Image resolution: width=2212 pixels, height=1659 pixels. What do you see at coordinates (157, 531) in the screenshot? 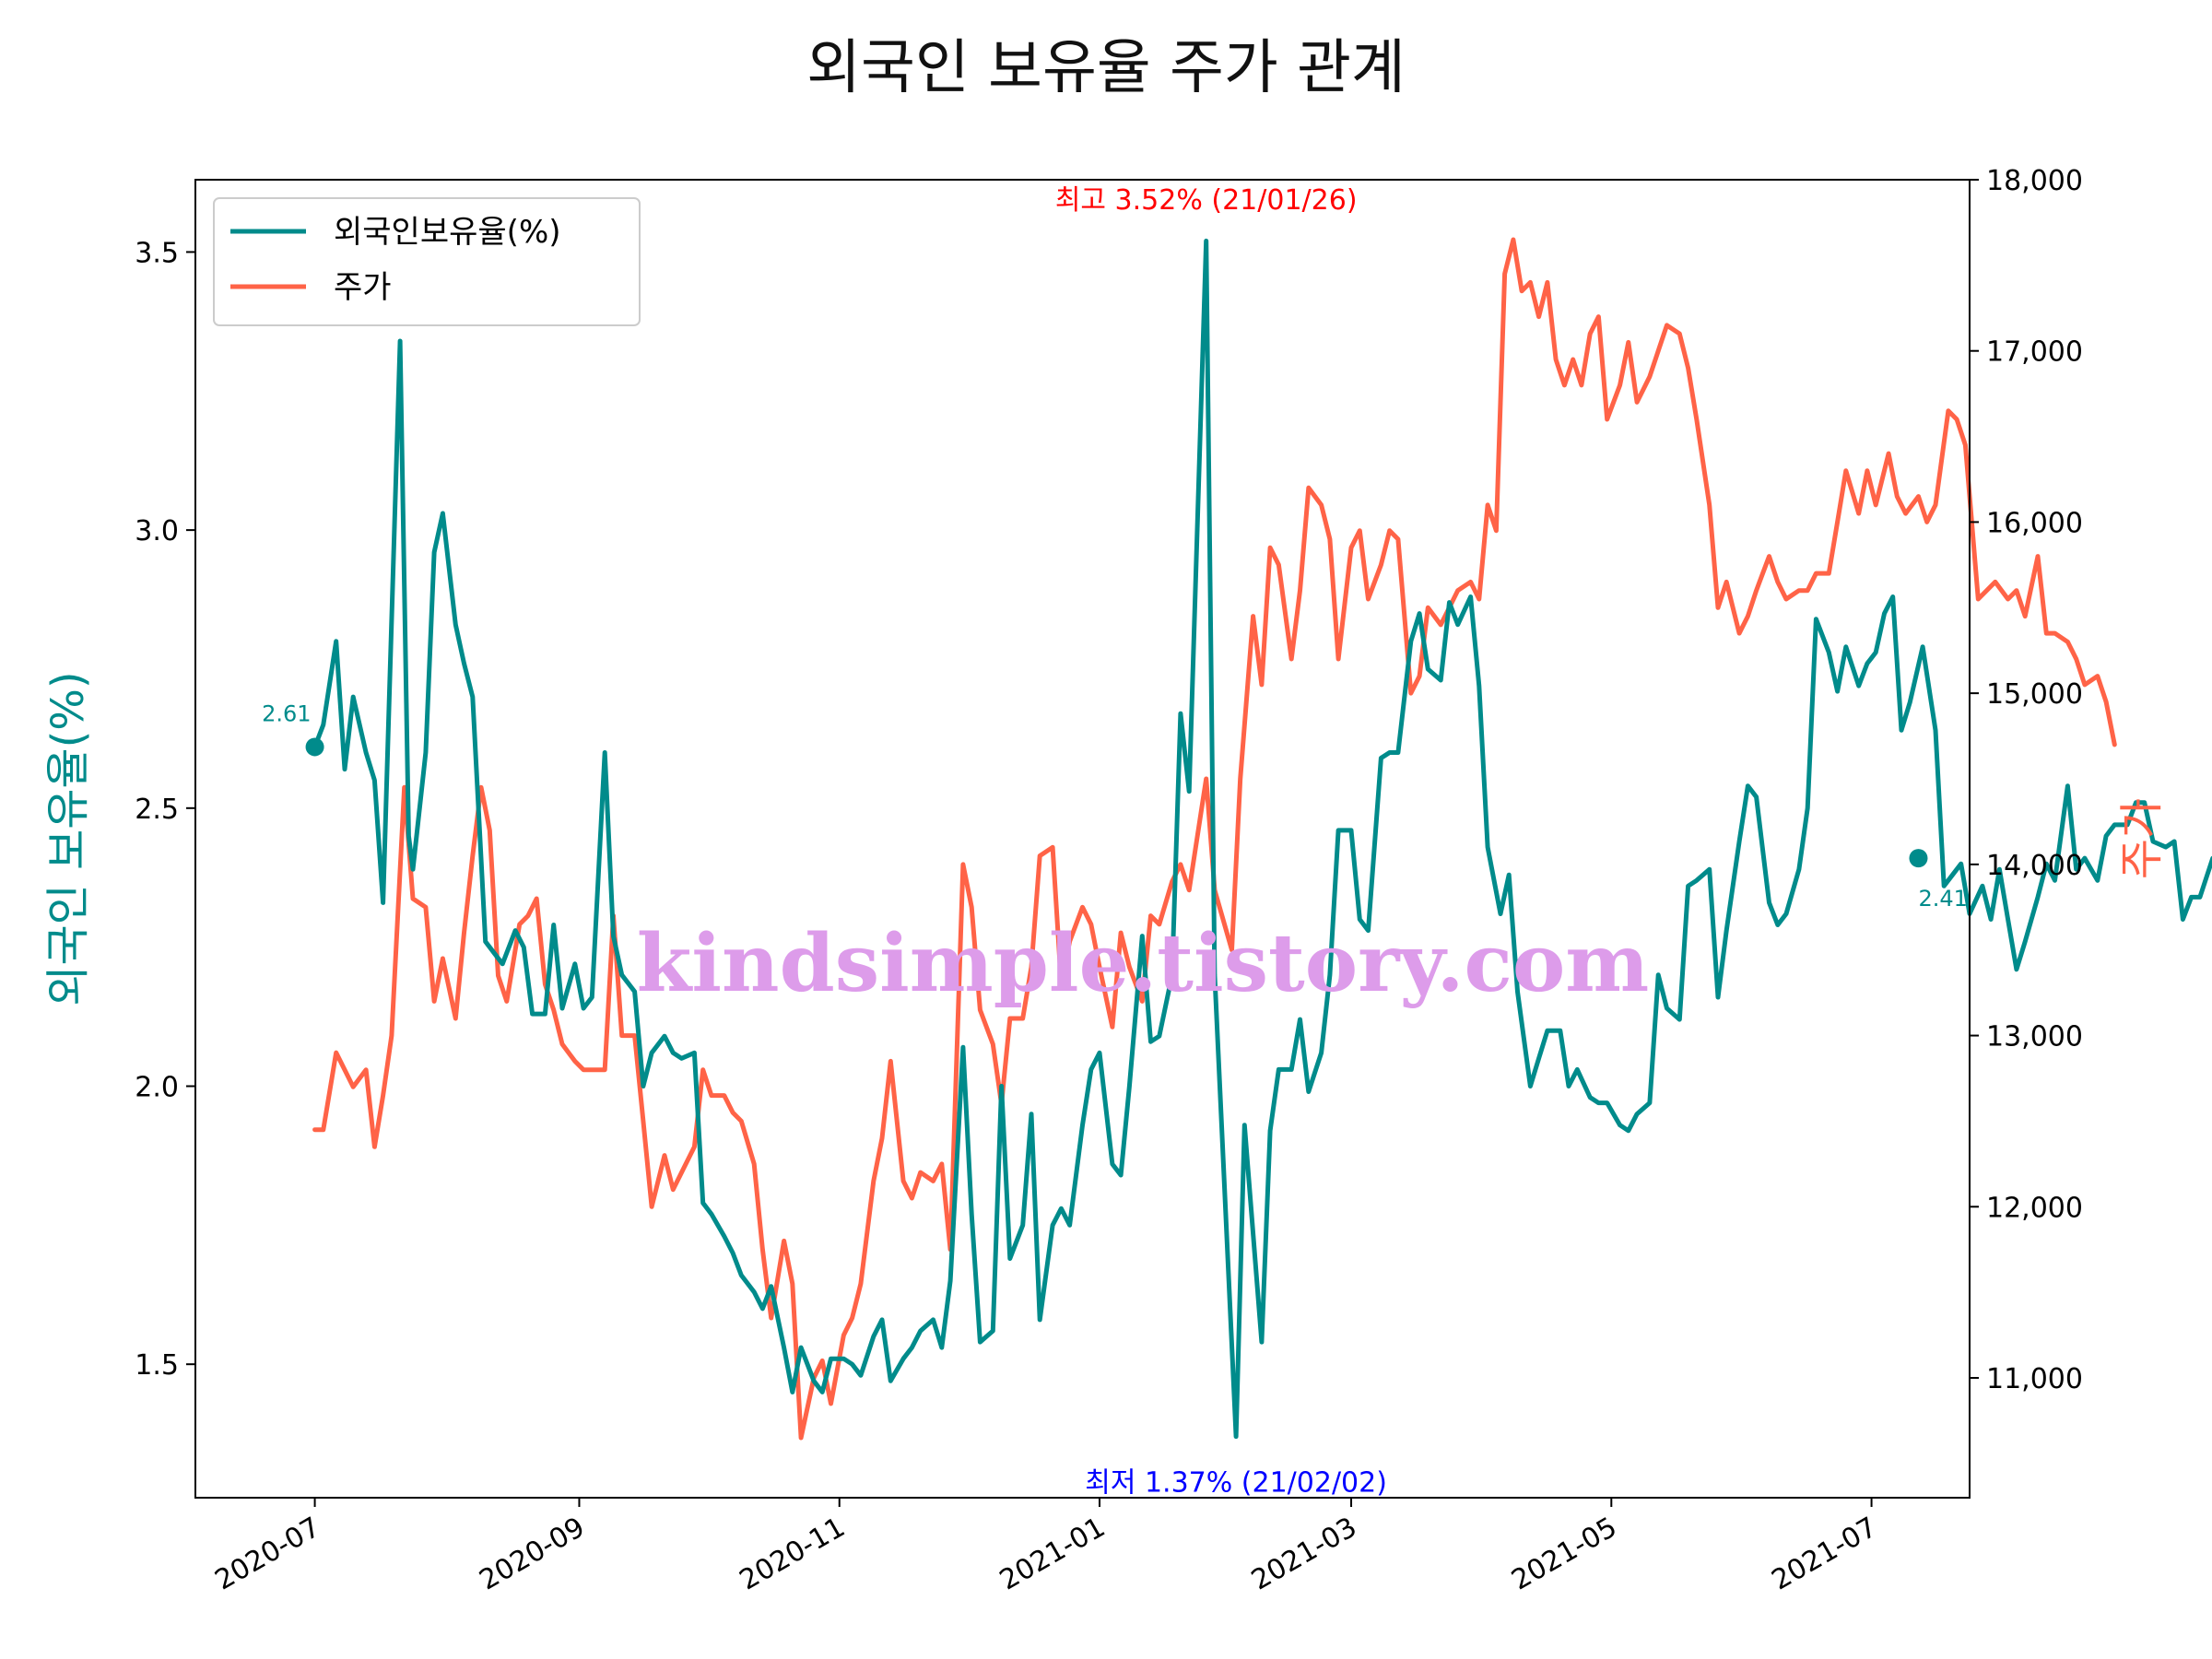
I see `y-left-tick-label: 3.0` at bounding box center [157, 531].